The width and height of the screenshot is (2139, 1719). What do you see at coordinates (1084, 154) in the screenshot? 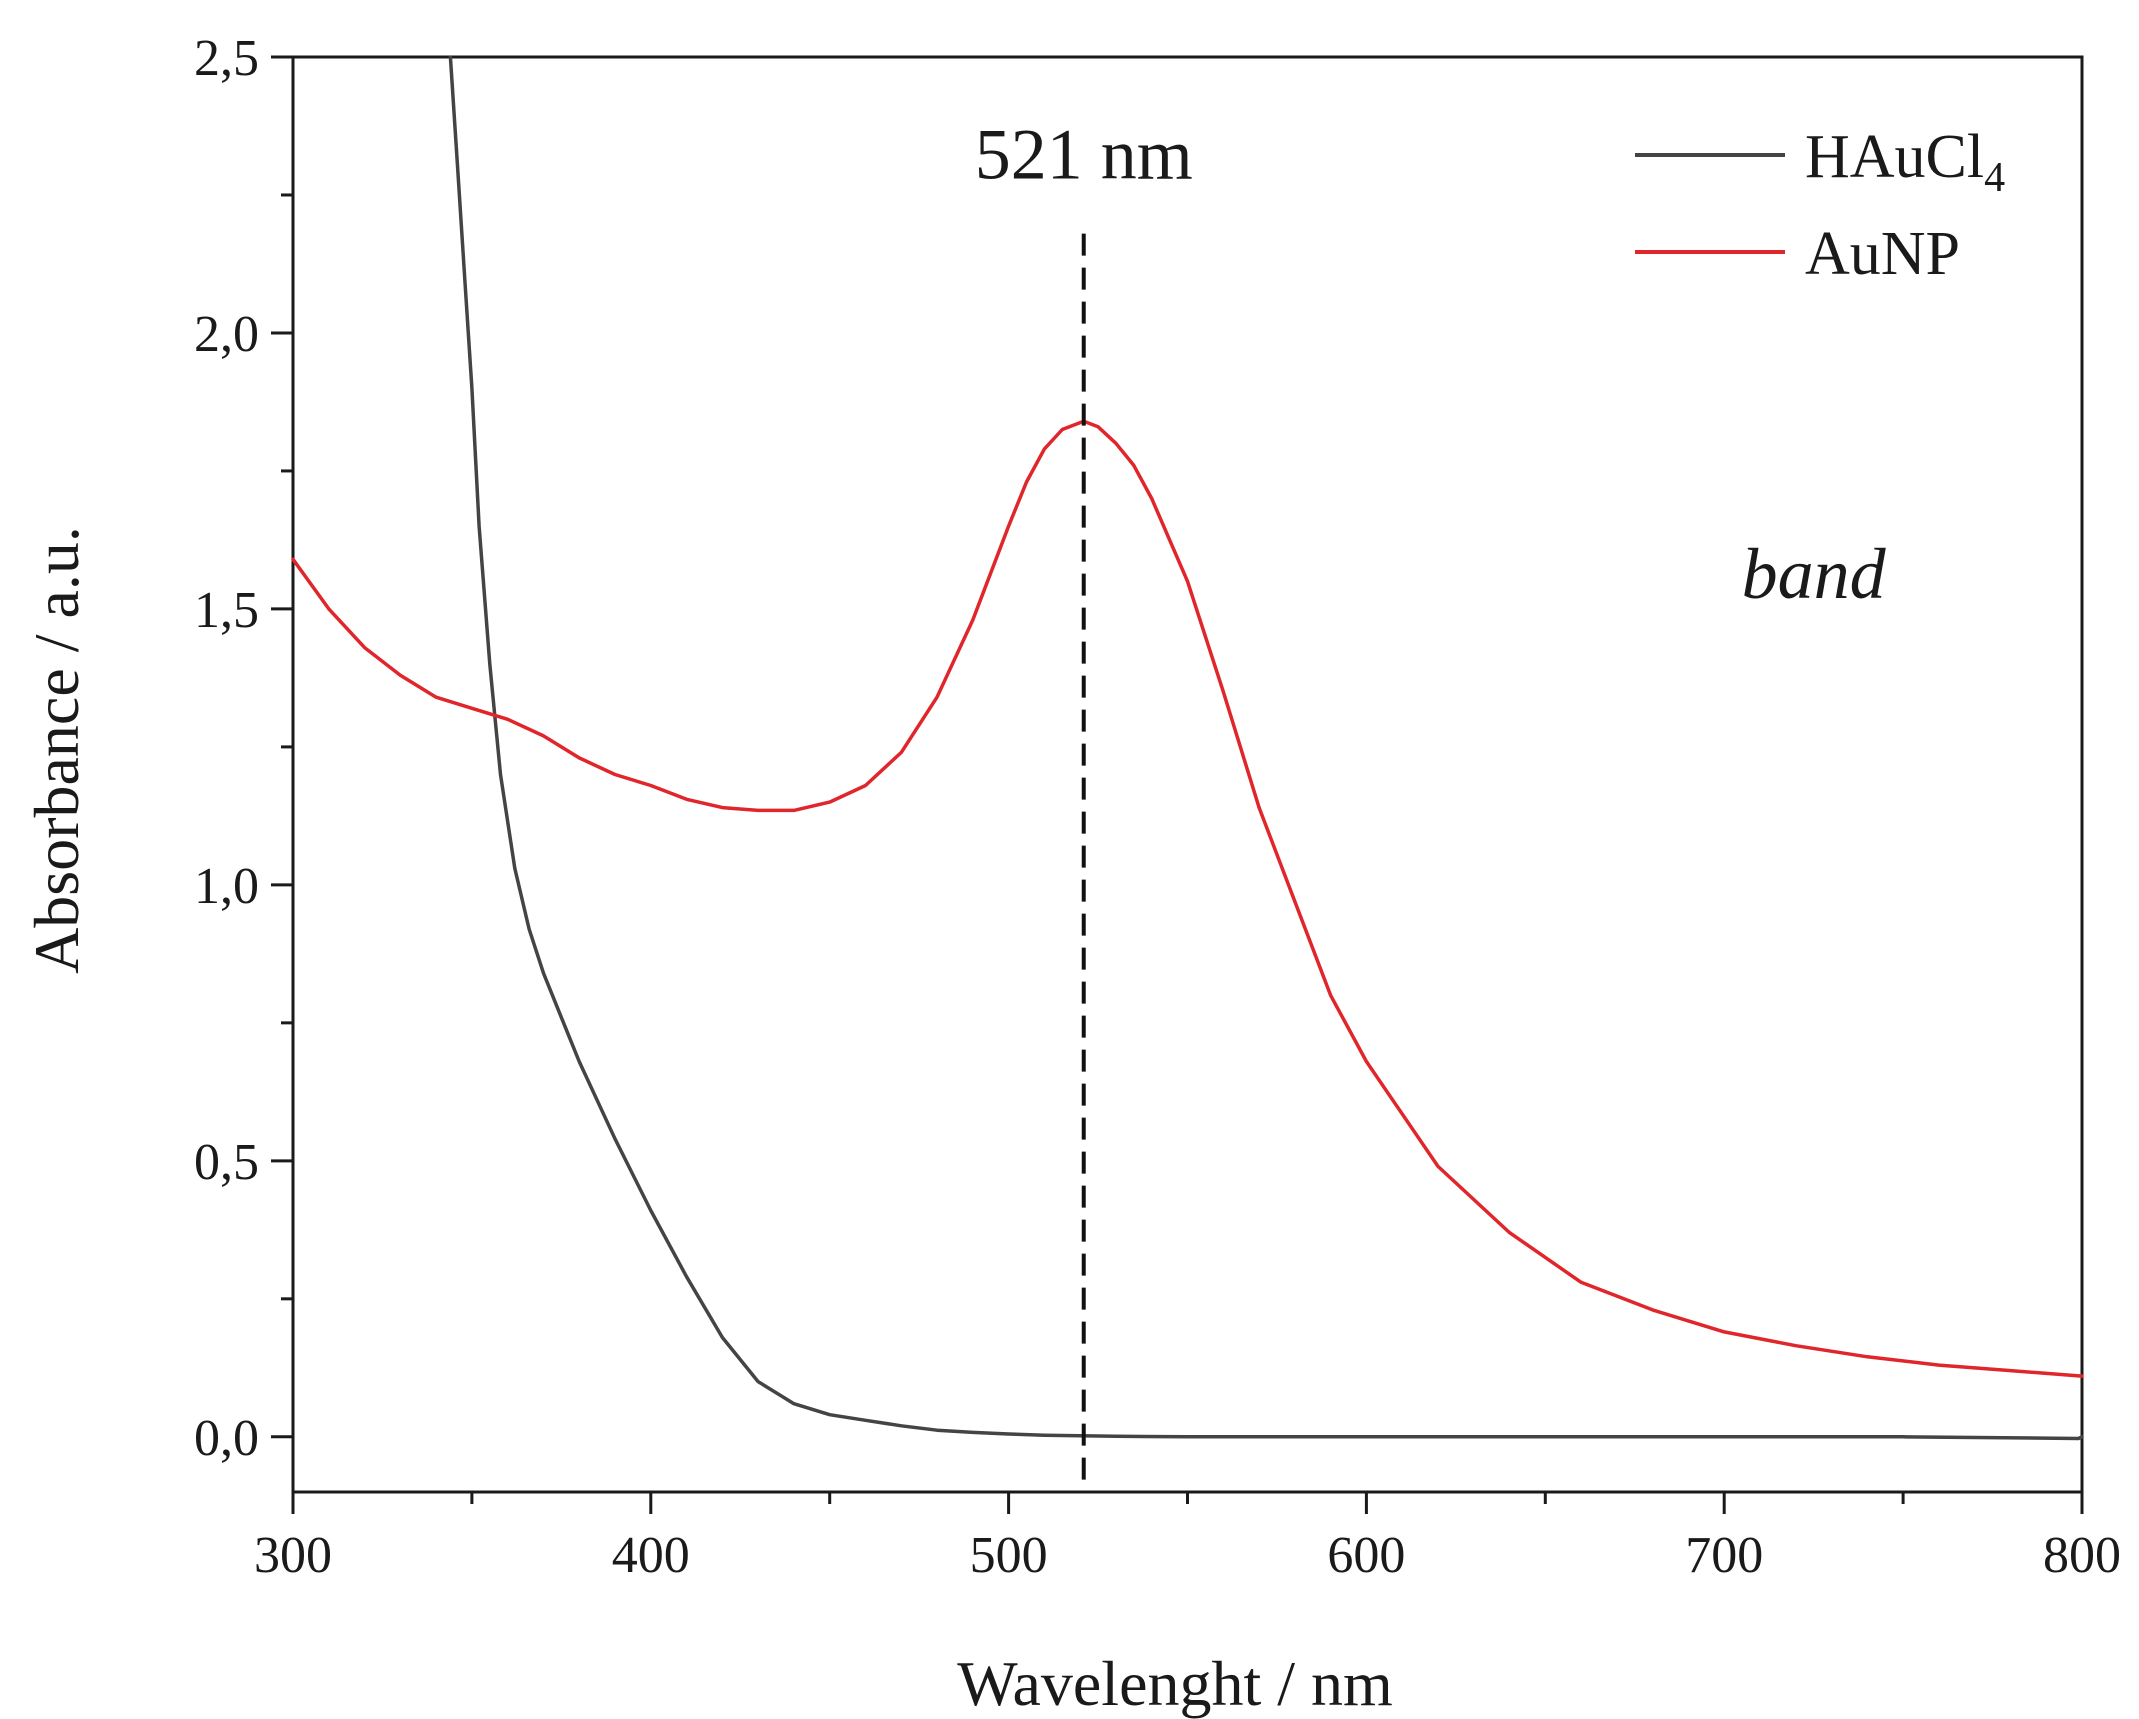
I see `peak-annotation: 521 nm` at bounding box center [1084, 154].